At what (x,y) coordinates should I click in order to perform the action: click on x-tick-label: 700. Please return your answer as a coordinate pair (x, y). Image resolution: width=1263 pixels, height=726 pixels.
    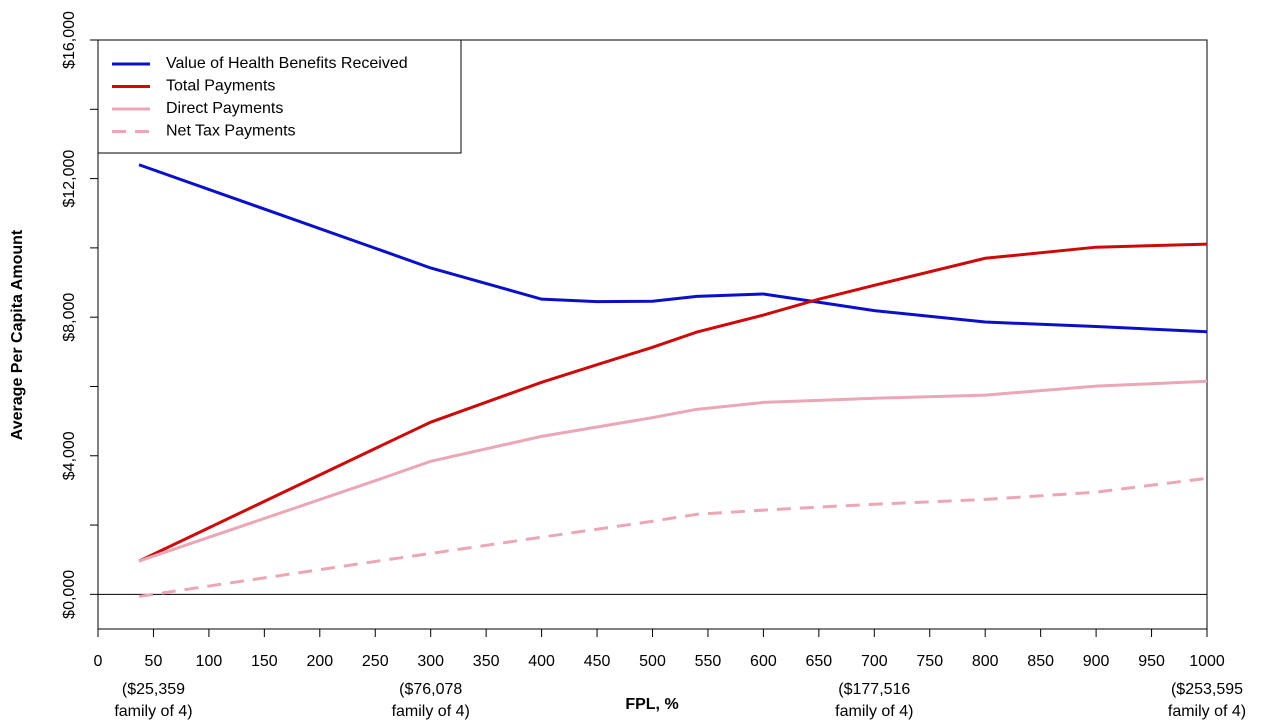
    Looking at the image, I should click on (874, 661).